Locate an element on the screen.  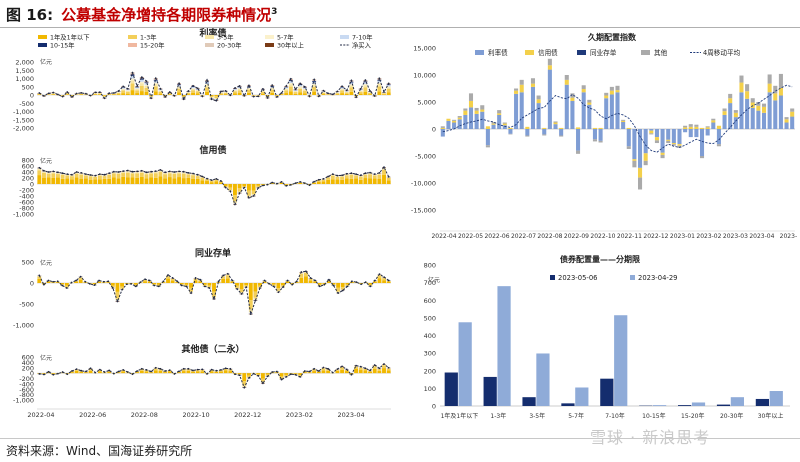
mat-xtick-7: 20-30年 is located at coordinates (731, 416).